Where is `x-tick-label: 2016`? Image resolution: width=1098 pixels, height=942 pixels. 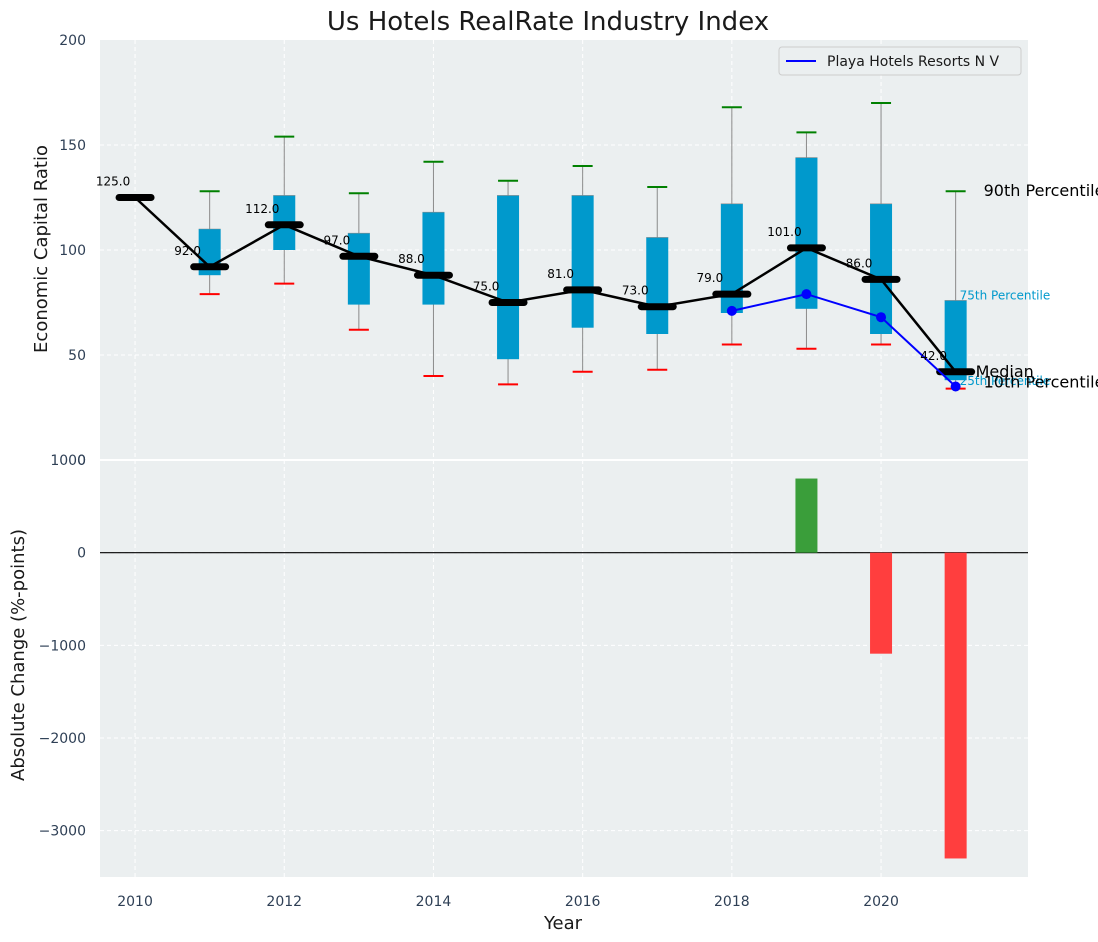 x-tick-label: 2016 is located at coordinates (583, 902).